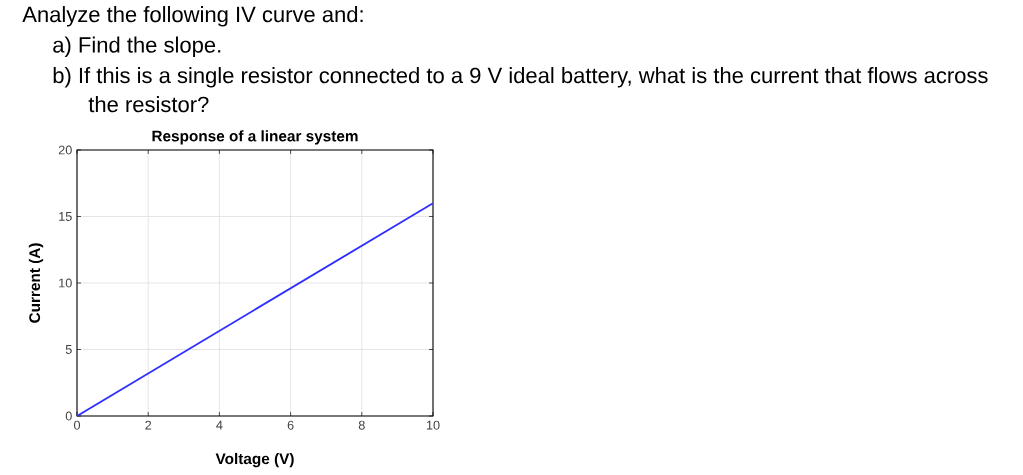 This screenshot has width=1023, height=475. I want to click on x-tick-label: 6, so click(290, 425).